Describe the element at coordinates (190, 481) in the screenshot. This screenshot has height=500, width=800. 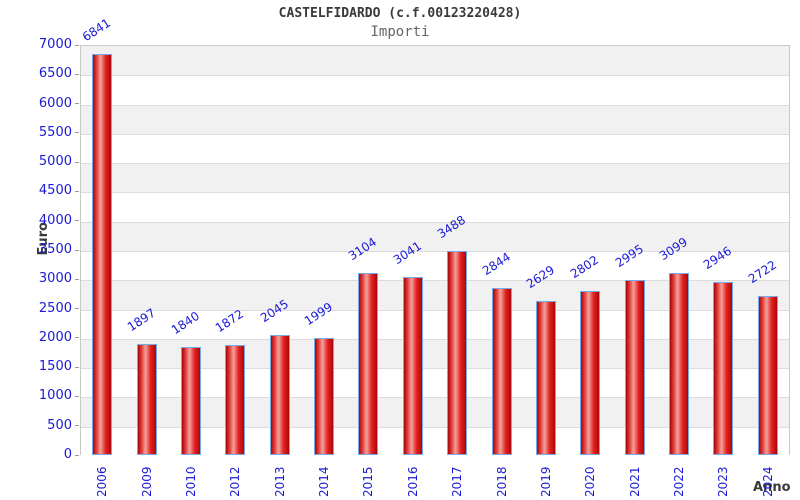
I see `x-tick-label: 2010` at that location.